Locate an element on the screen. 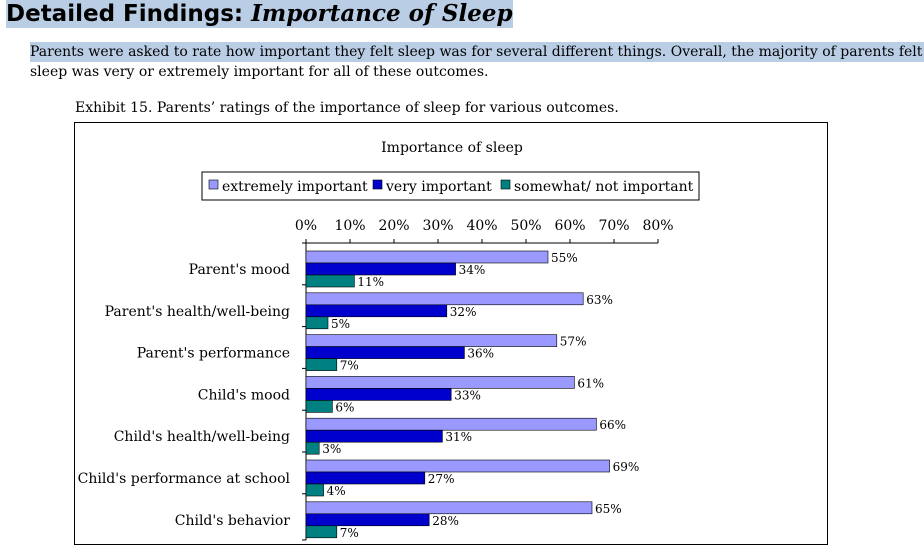 The width and height of the screenshot is (924, 554). category-label-child-s-mood: Child's mood is located at coordinates (244, 395).